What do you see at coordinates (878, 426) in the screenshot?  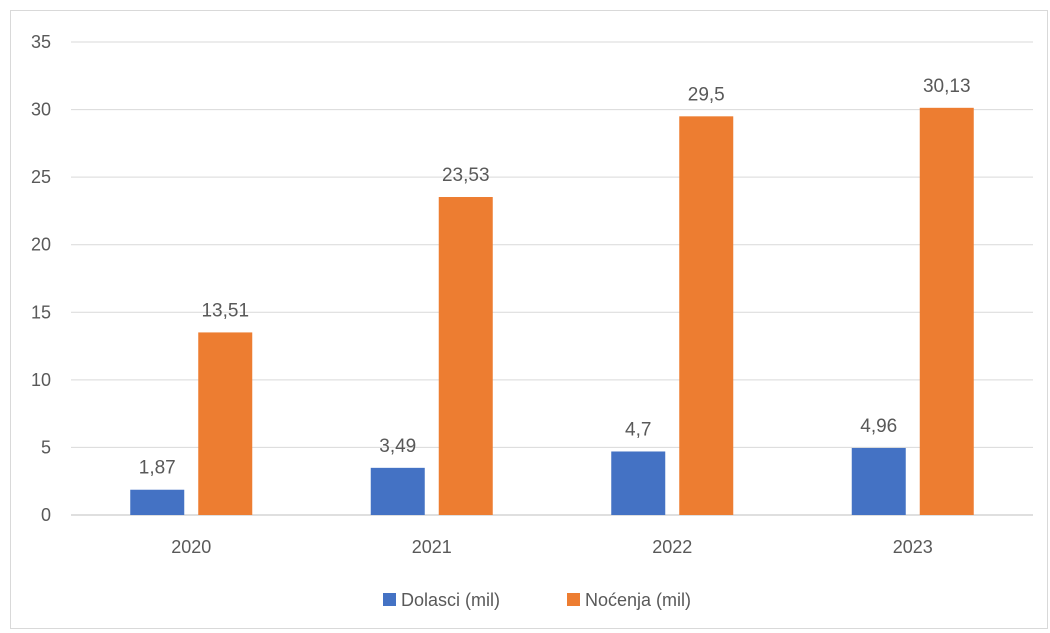 I see `data-label: 4,96` at bounding box center [878, 426].